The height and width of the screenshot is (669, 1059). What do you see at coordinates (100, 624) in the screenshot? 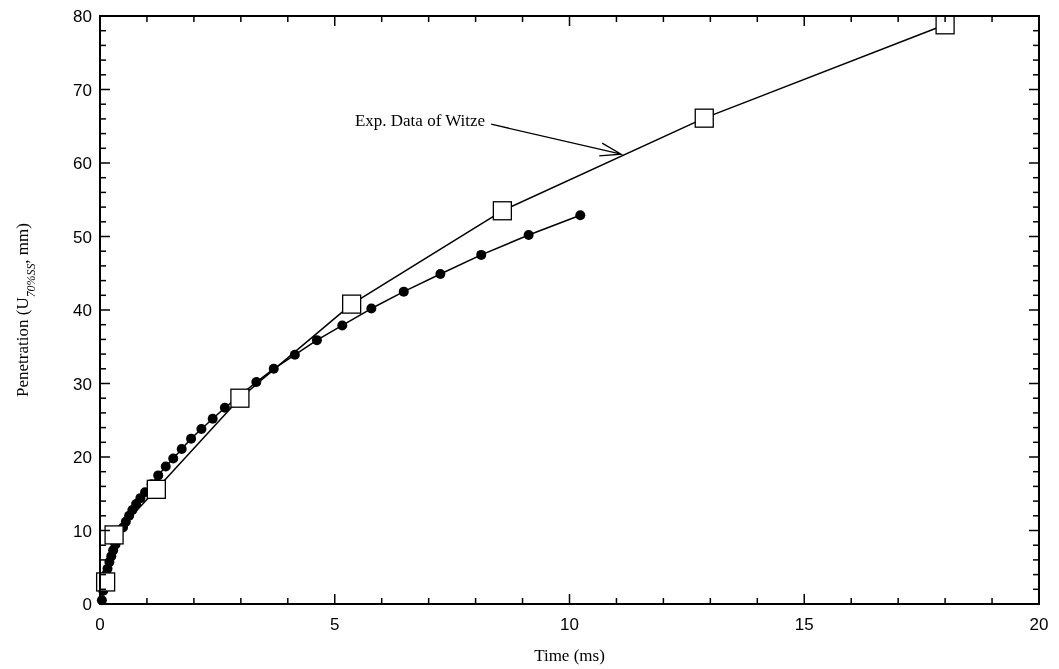
I see `x-tick-label: 0` at bounding box center [100, 624].